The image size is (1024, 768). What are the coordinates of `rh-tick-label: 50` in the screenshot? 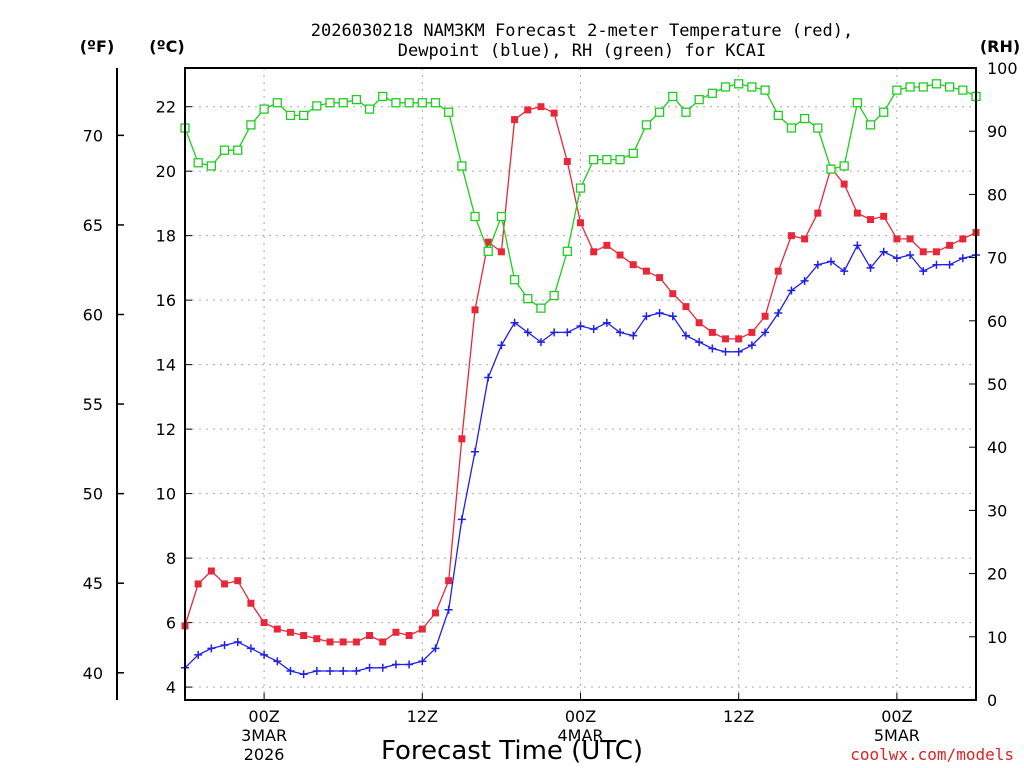 It's located at (997, 384).